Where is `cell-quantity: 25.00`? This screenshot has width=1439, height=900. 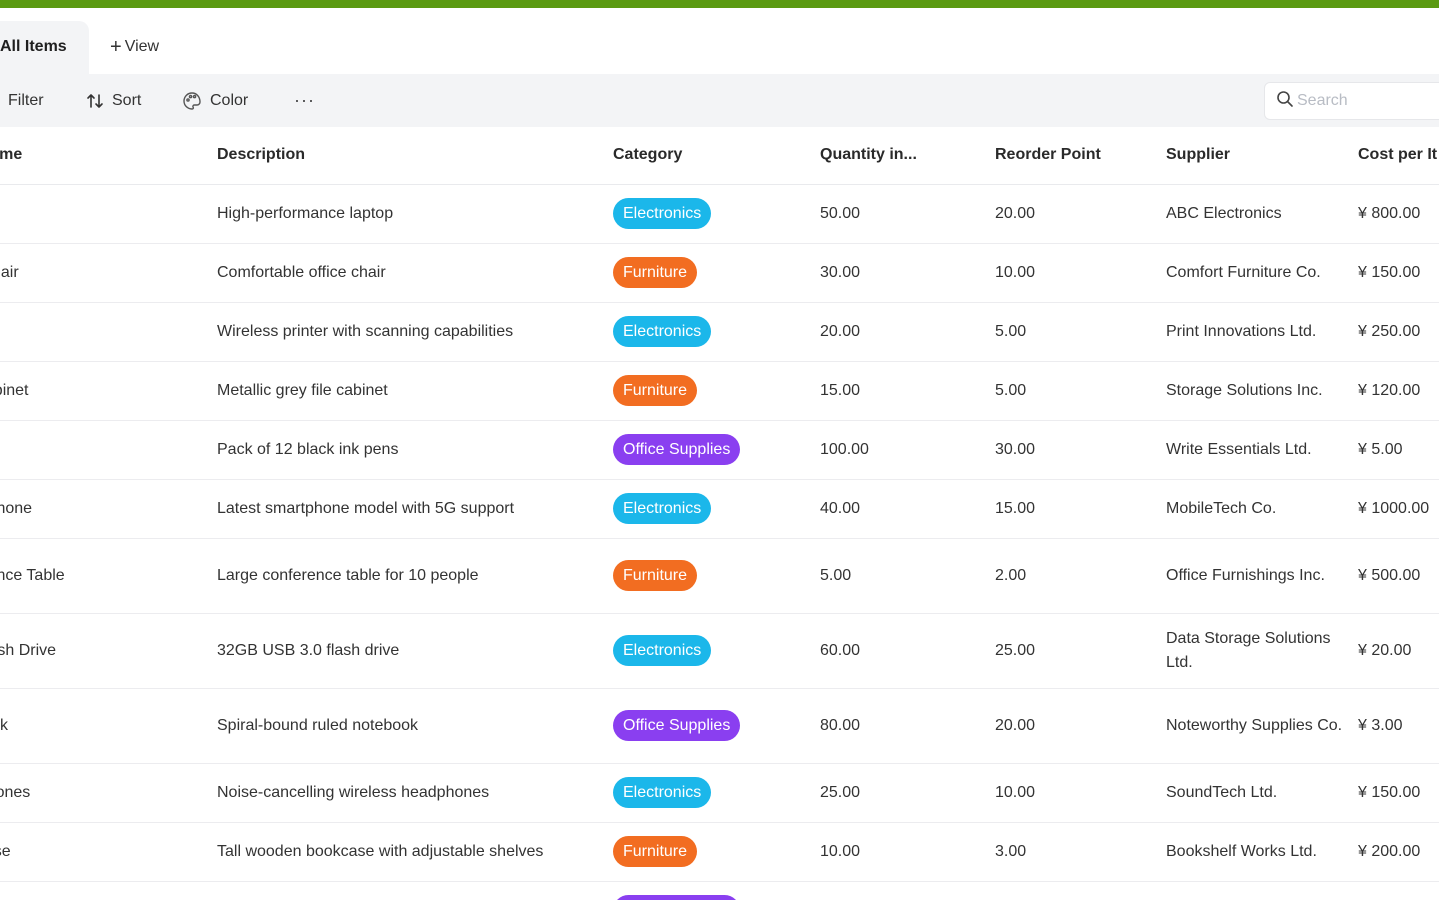 cell-quantity: 25.00 is located at coordinates (907, 793).